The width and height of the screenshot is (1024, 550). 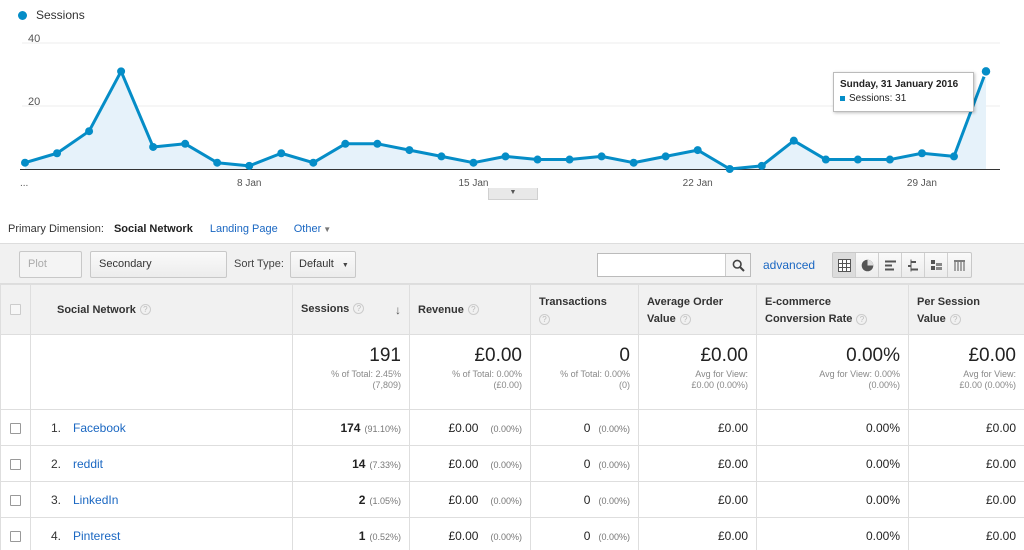 I want to click on chart-collapse-toggle: ▼, so click(x=513, y=194).